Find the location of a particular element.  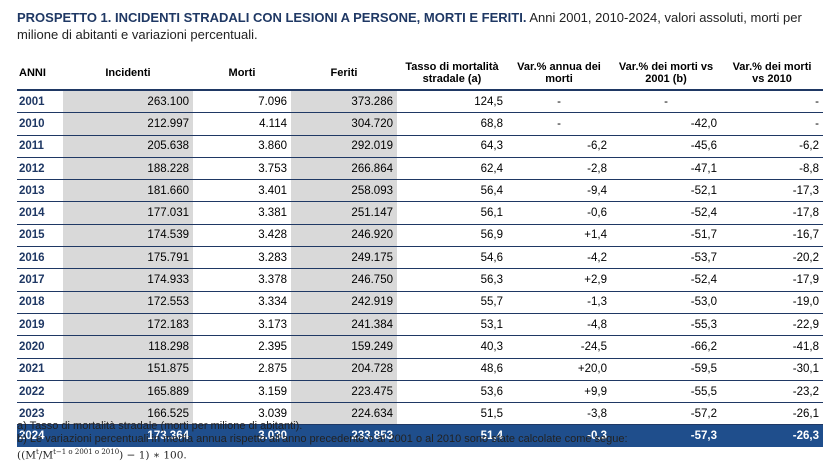

value-cell: -57,2 is located at coordinates (666, 414).